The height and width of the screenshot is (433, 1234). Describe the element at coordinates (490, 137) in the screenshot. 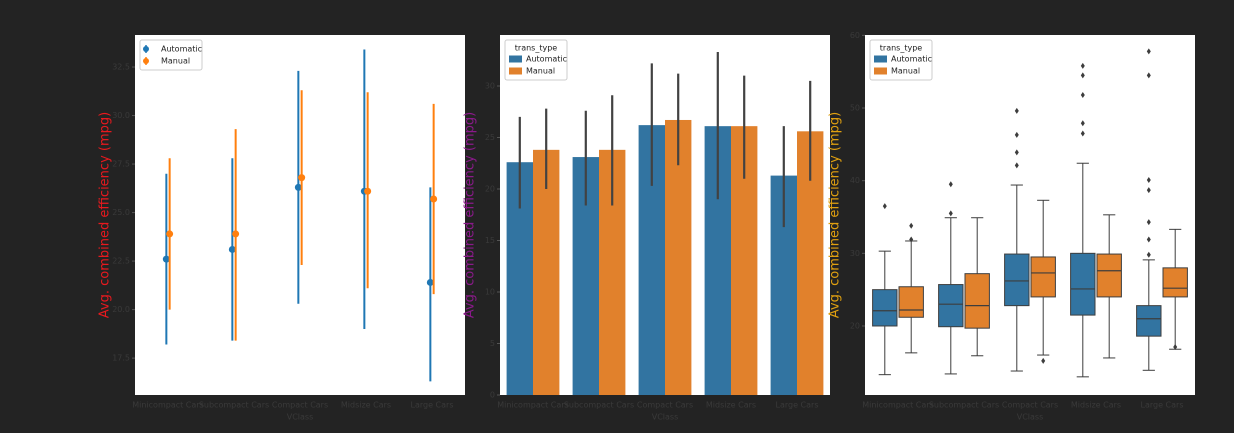

I see `y-tick-label: 25` at that location.